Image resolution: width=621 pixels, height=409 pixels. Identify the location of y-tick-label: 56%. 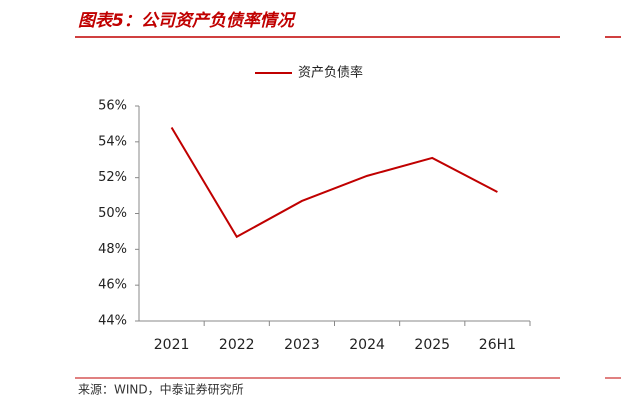
(112, 106).